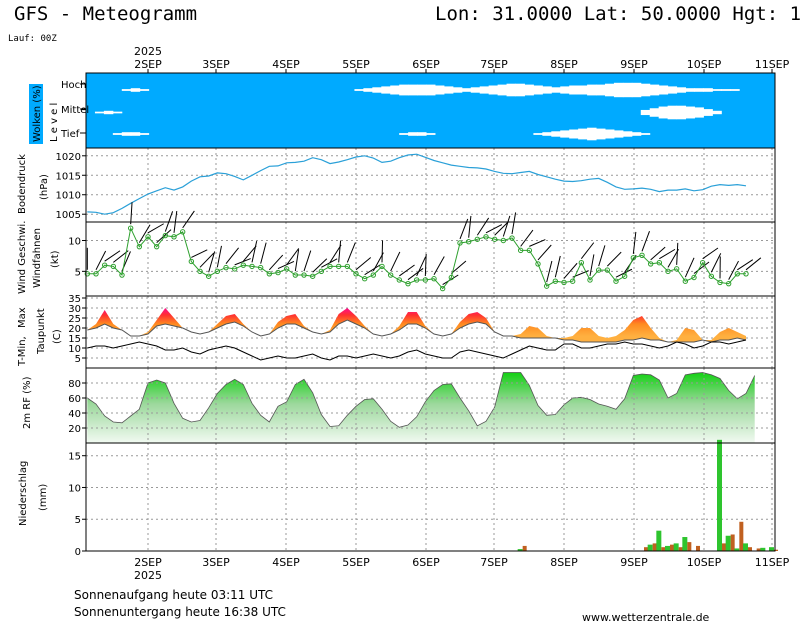  What do you see at coordinates (356, 562) in the screenshot?
I see `bottom-tick-label: 5SEP` at bounding box center [356, 562].